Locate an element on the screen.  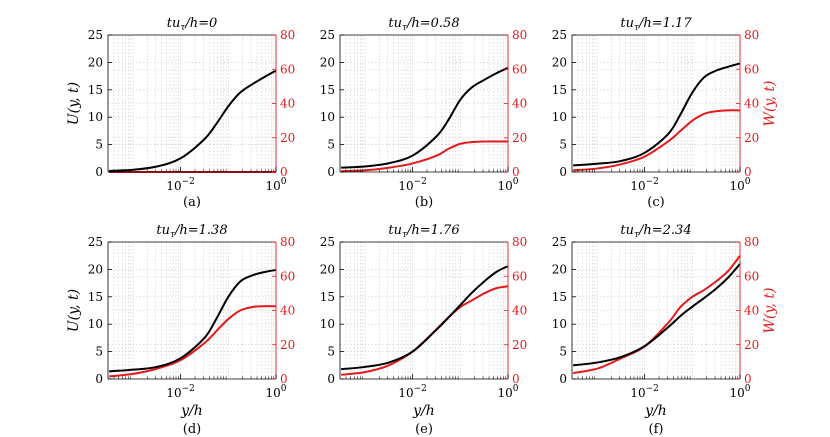
panel-caption: (f) is located at coordinates (656, 429).